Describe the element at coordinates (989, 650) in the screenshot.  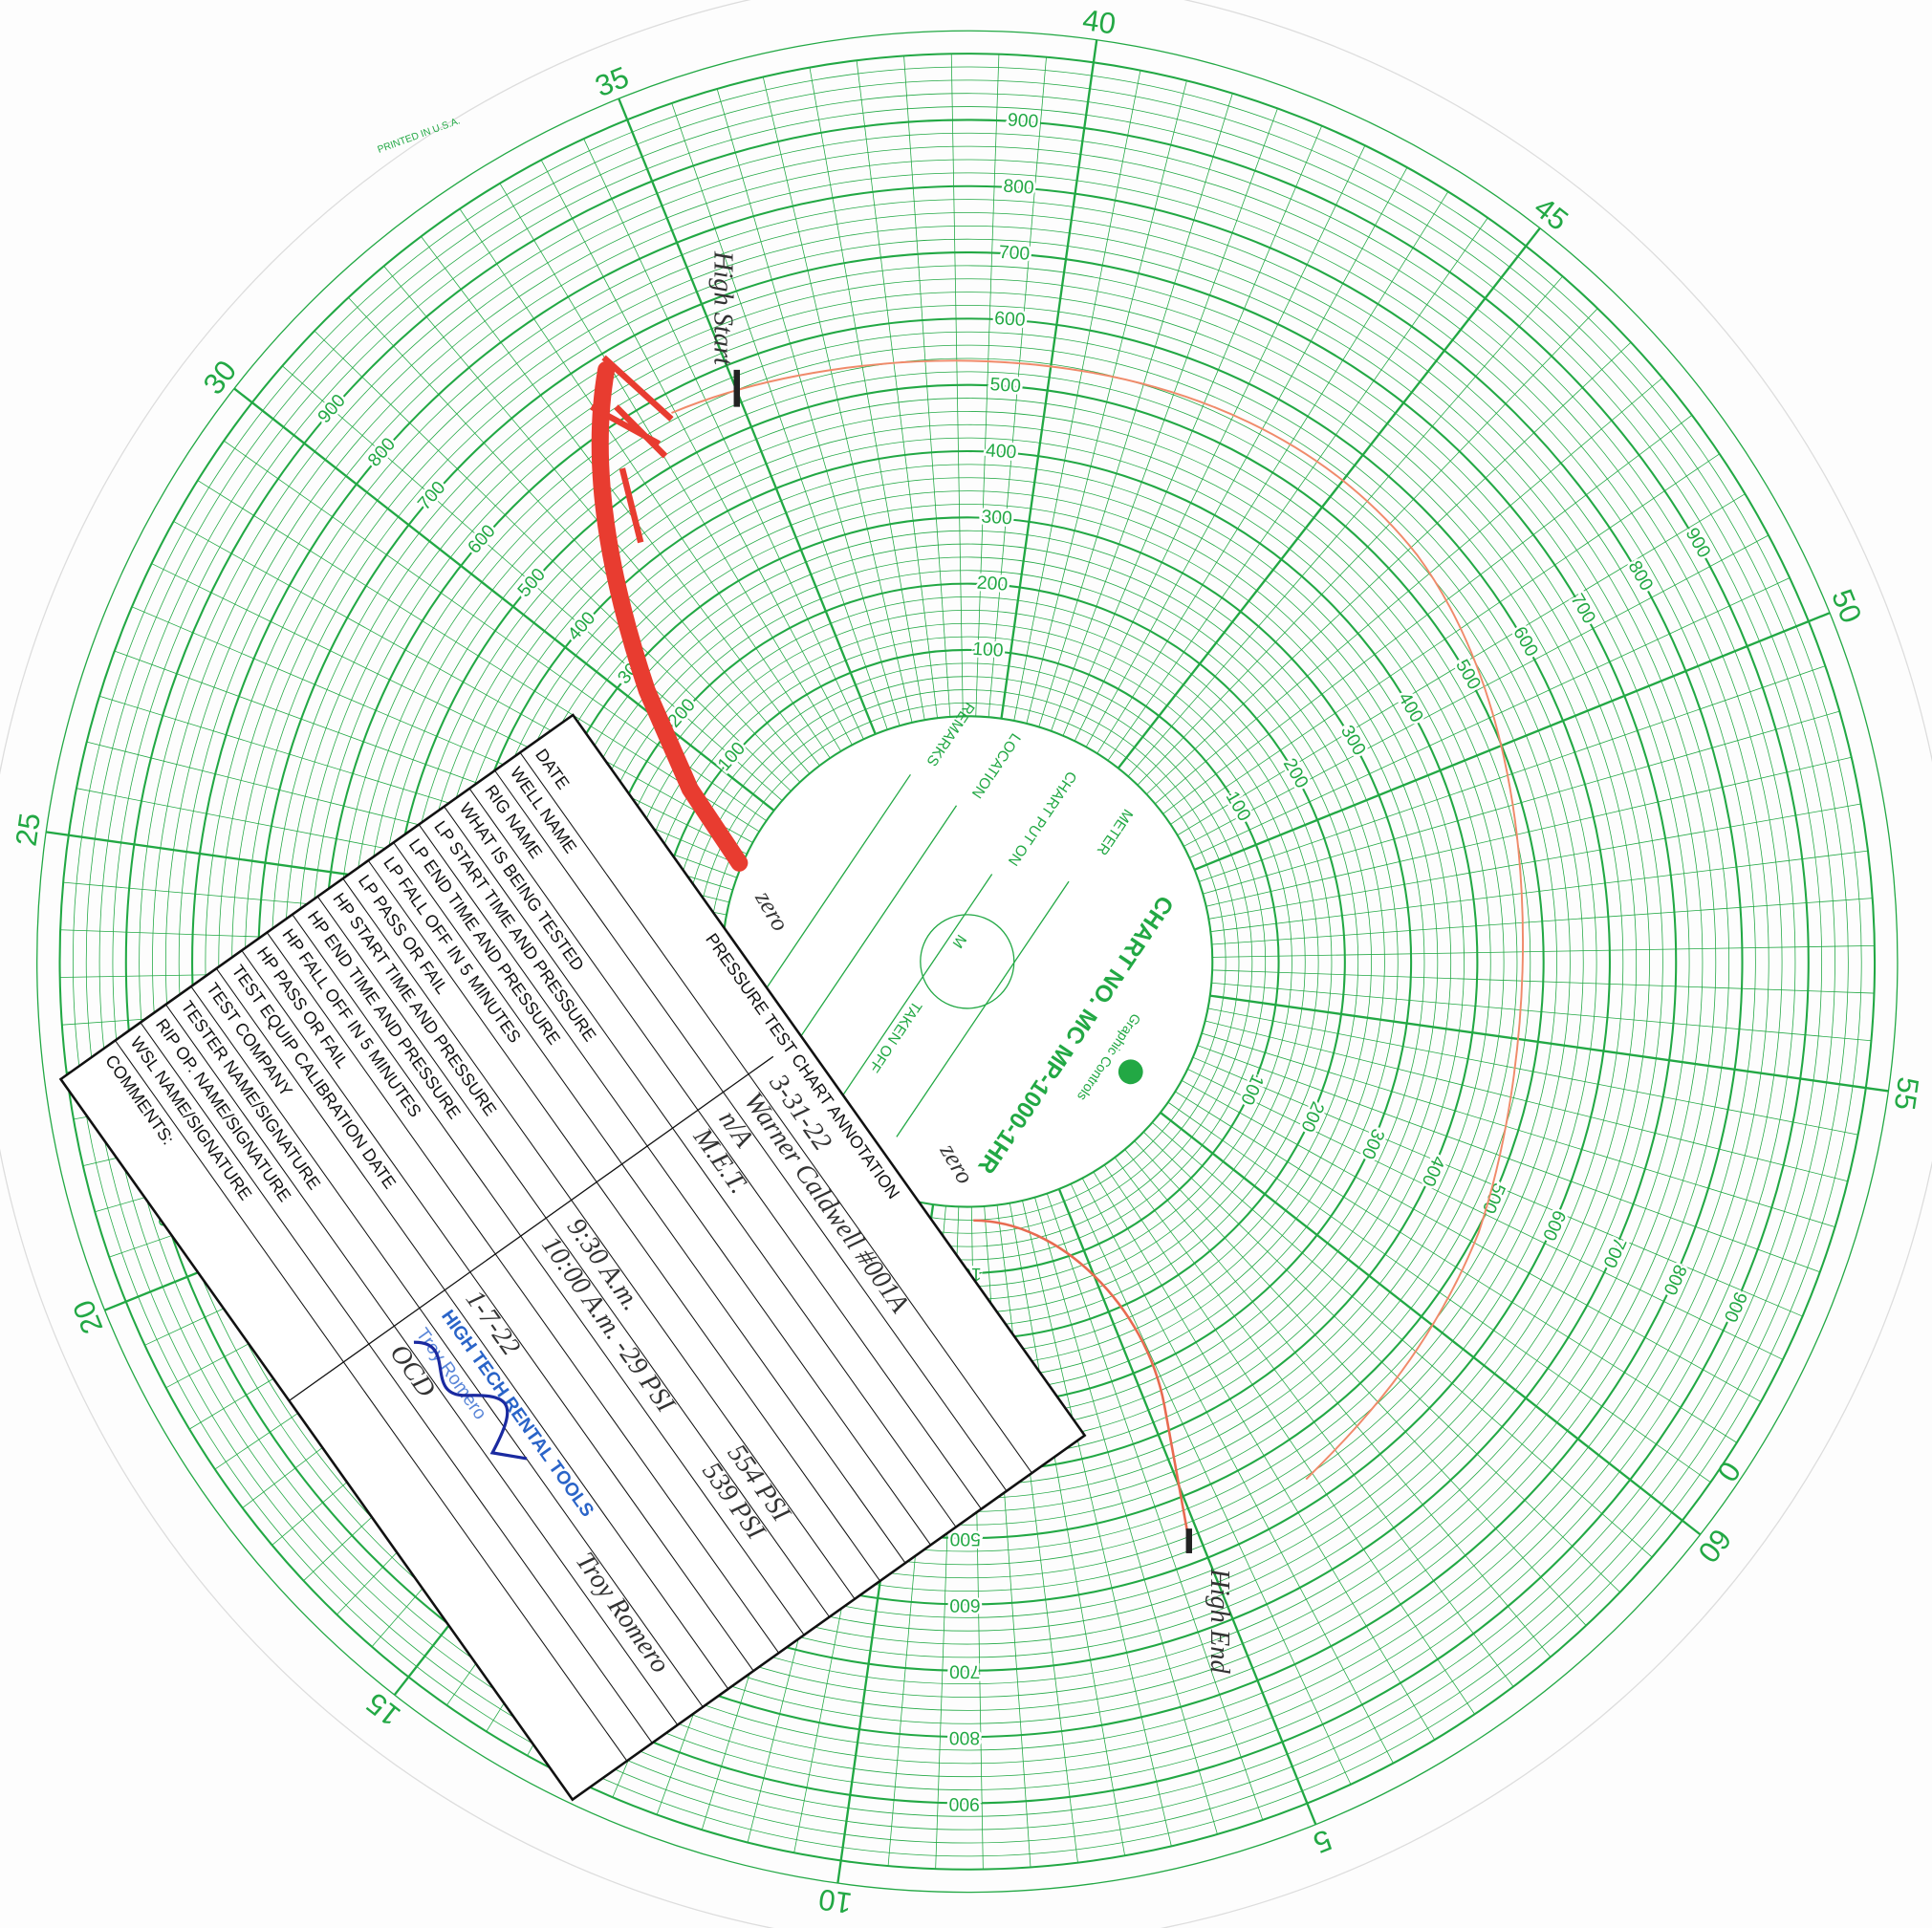
I see `pressure-label: 100` at that location.